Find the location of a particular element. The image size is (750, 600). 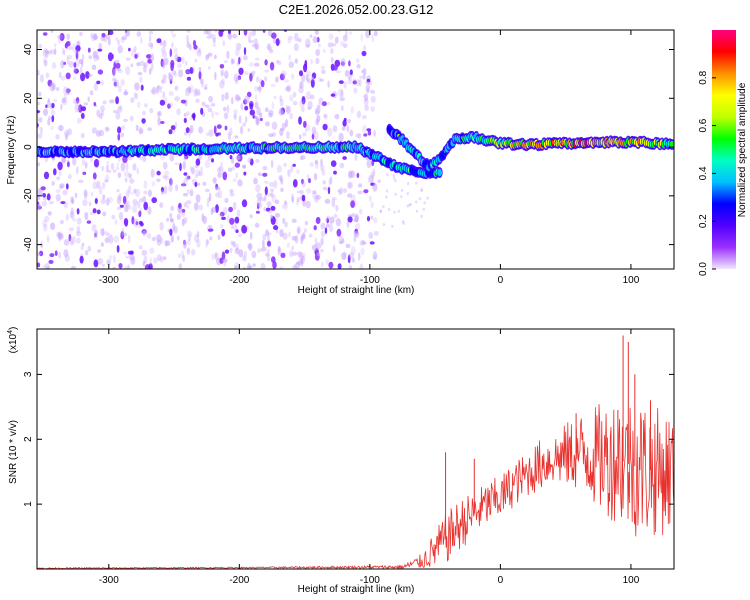

snr-scale-exp: 4 is located at coordinates (10, 332).